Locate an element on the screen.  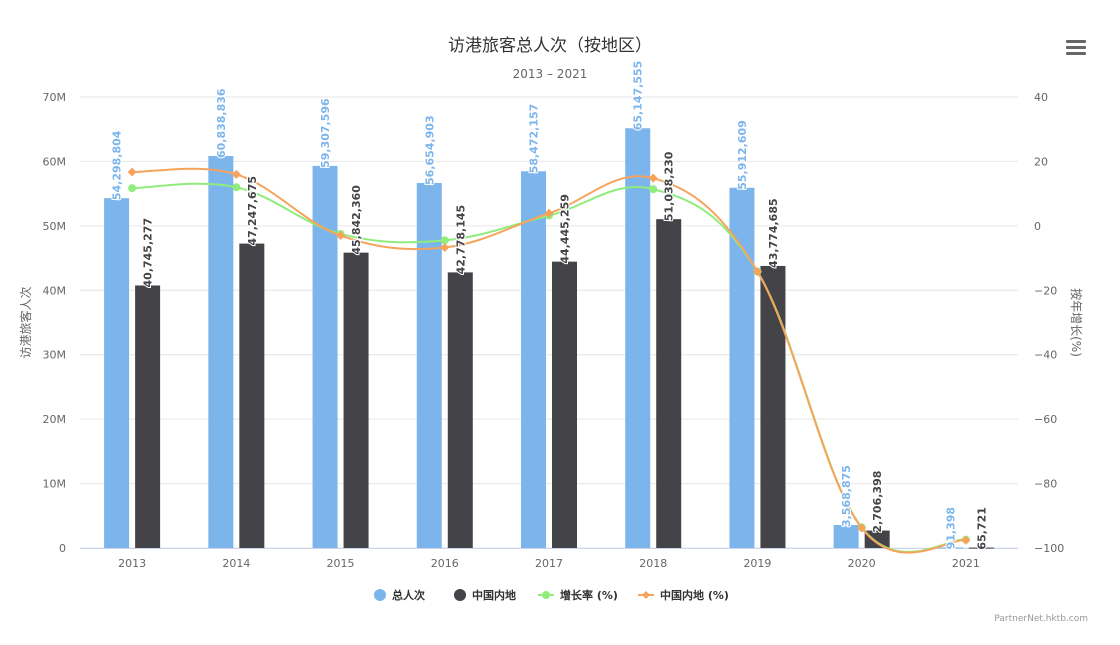
bar-data-label: 40,745,277 is located at coordinates (148, 253).